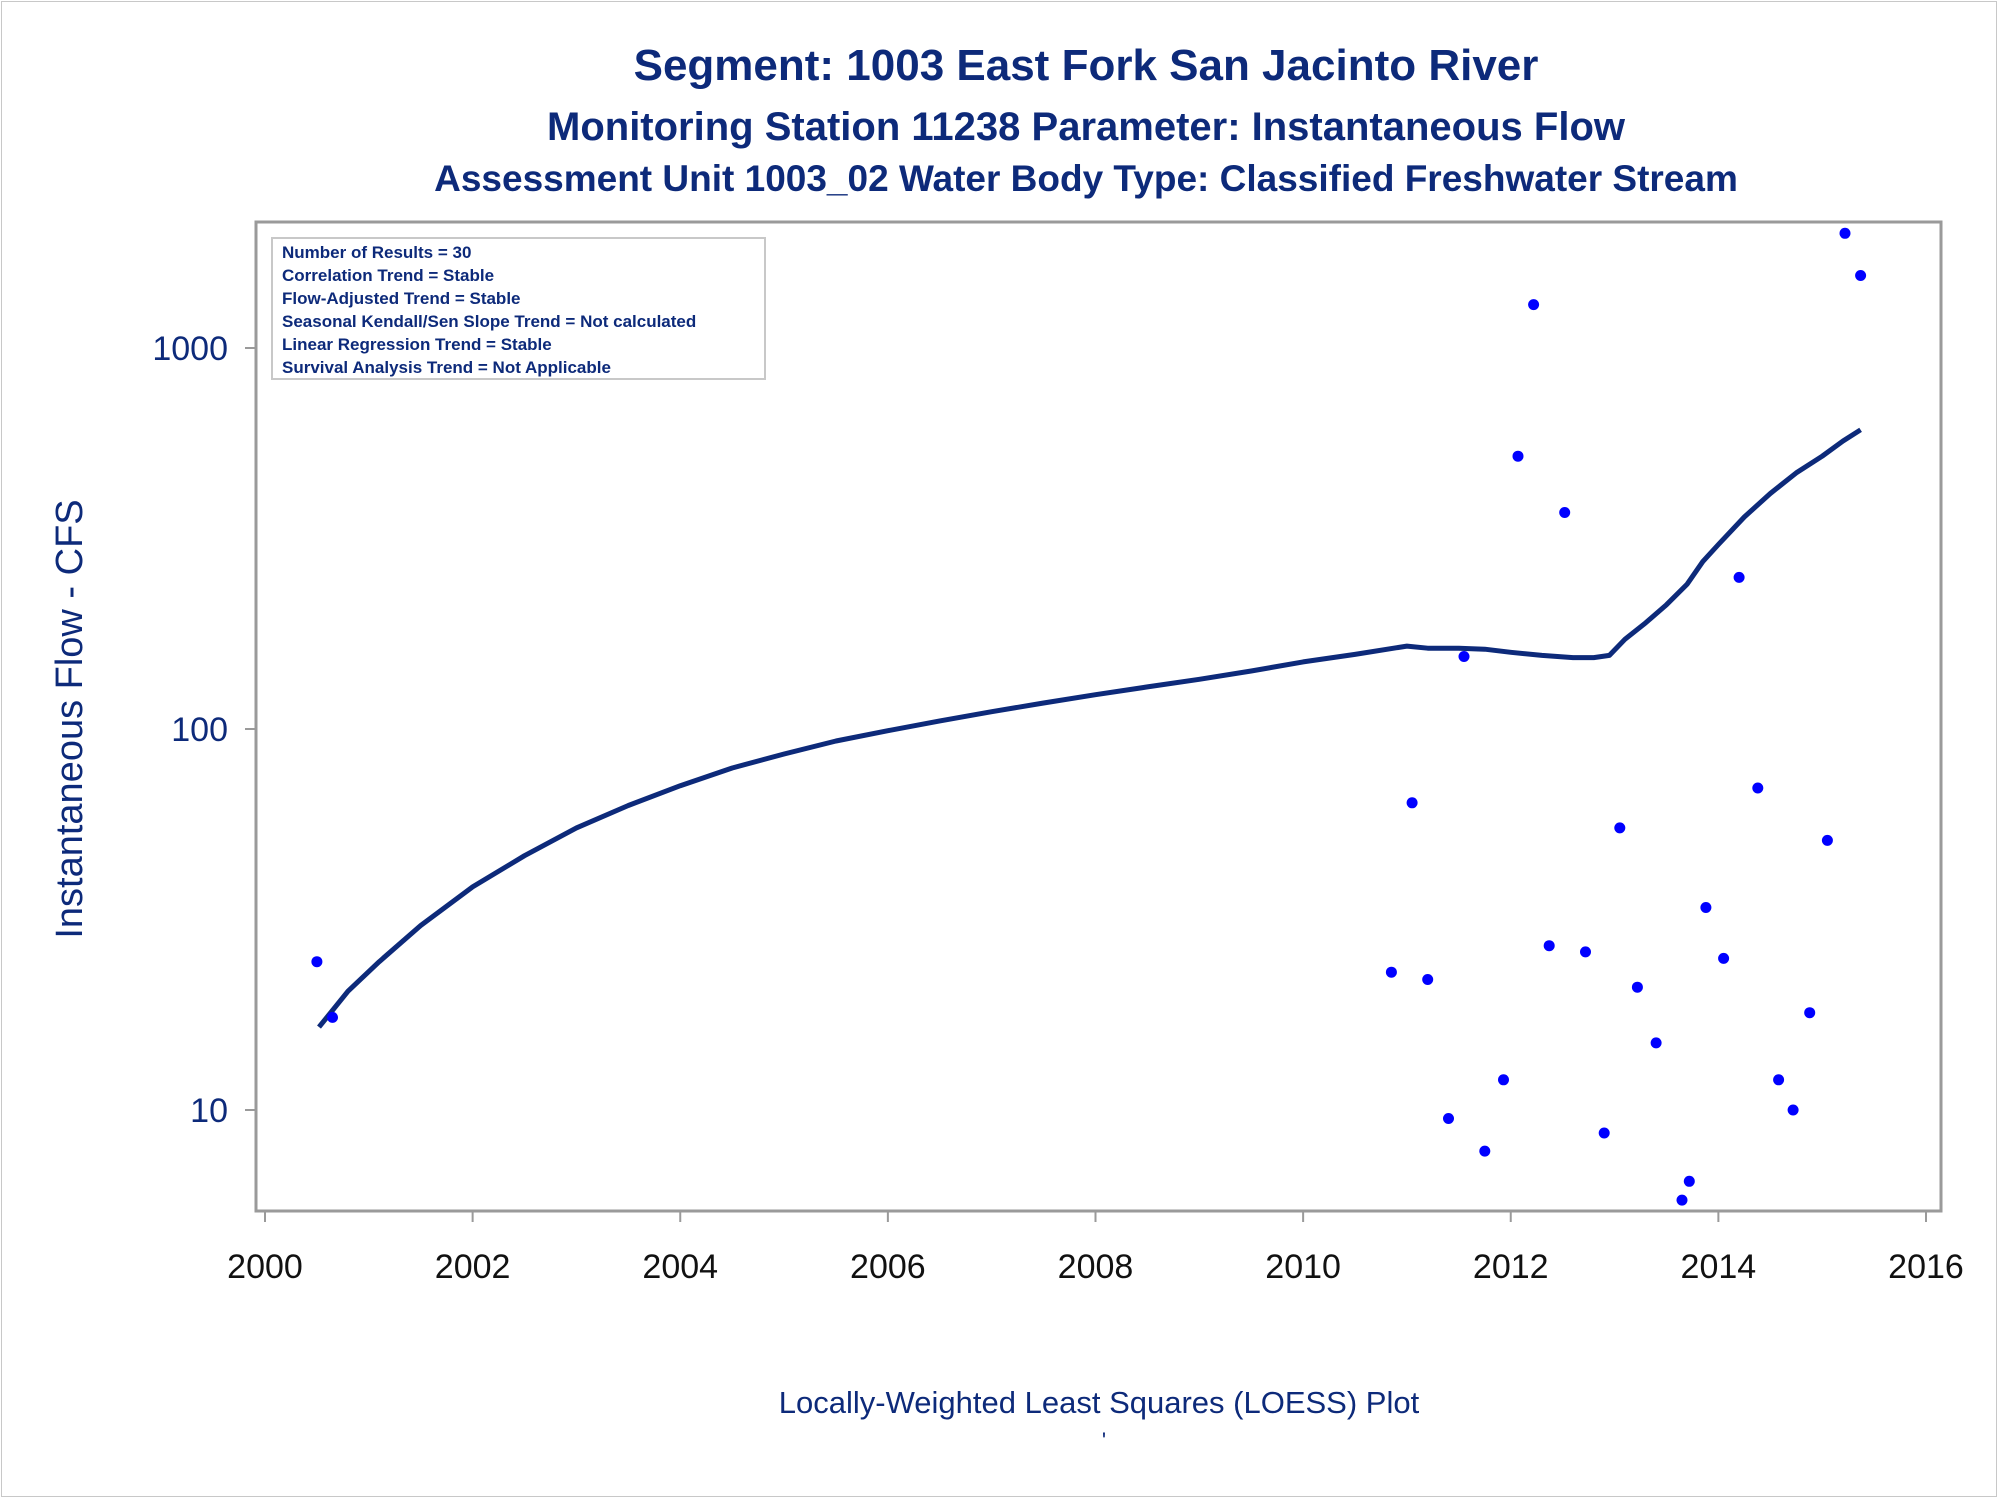 The image size is (2000, 1502). Describe the element at coordinates (190, 349) in the screenshot. I see `y-tick-label: 1000` at that location.